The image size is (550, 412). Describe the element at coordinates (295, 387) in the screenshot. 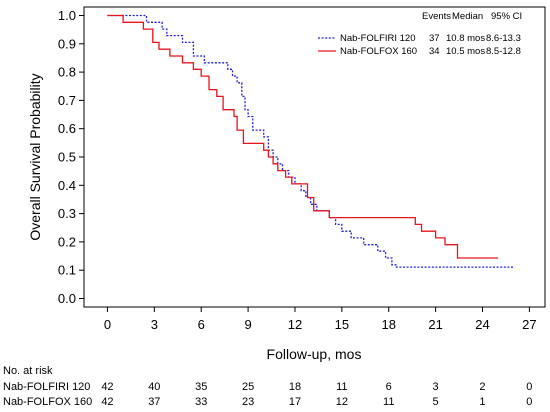

I see `risk-count: 18` at that location.